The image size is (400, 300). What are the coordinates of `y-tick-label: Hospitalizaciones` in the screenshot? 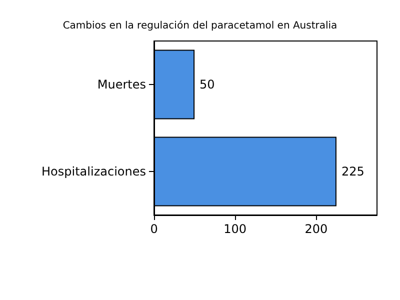 It's located at (94, 171).